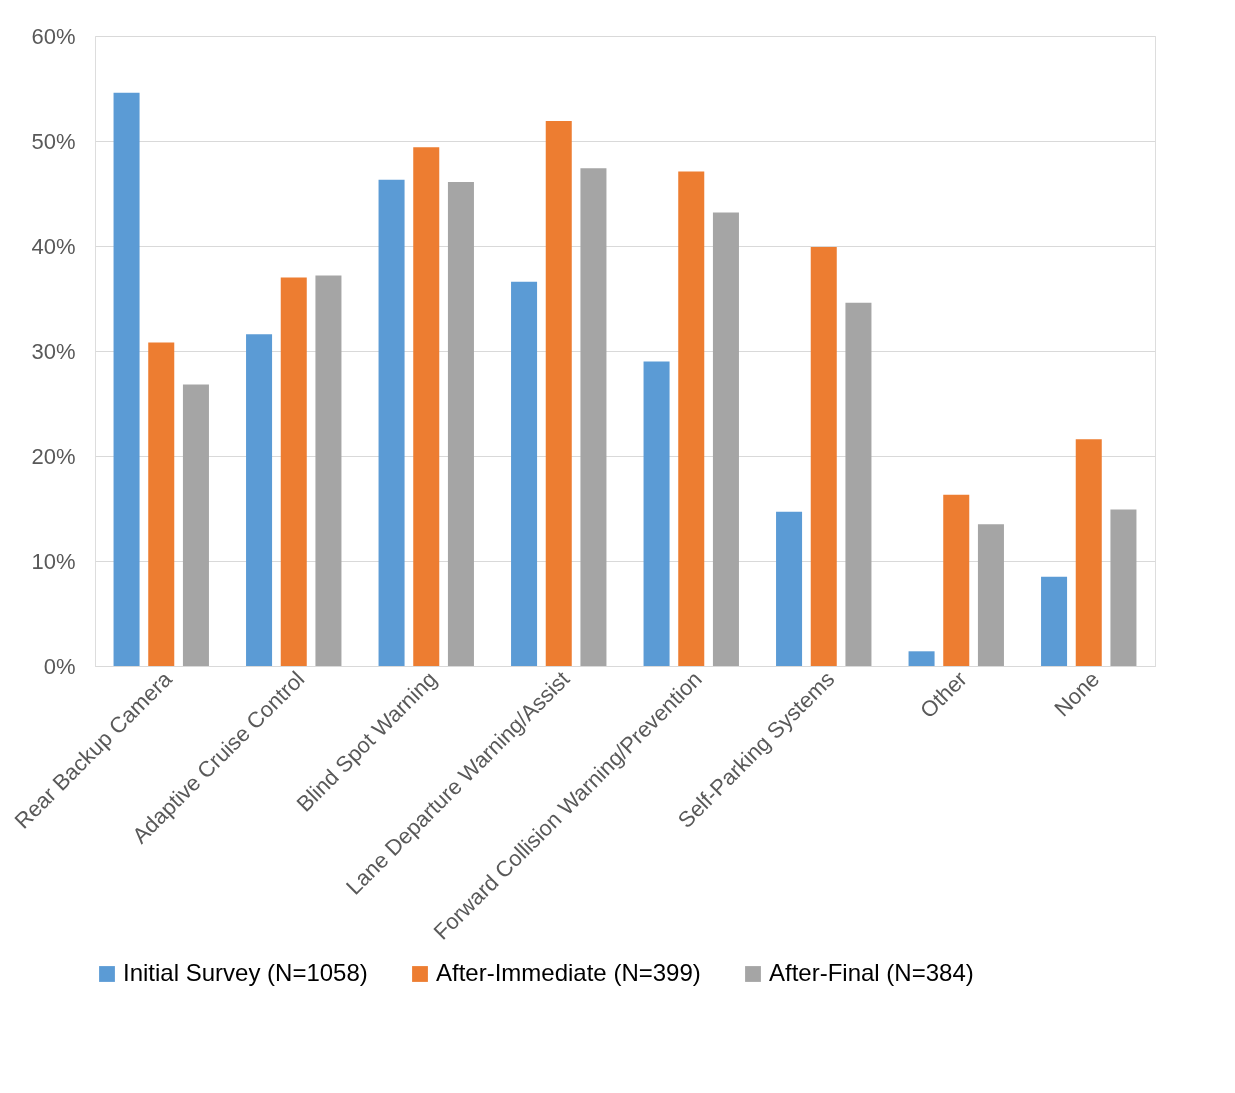 The image size is (1235, 1093). What do you see at coordinates (245, 972) in the screenshot?
I see `legend-label: Initial Survey (N=1058)` at bounding box center [245, 972].